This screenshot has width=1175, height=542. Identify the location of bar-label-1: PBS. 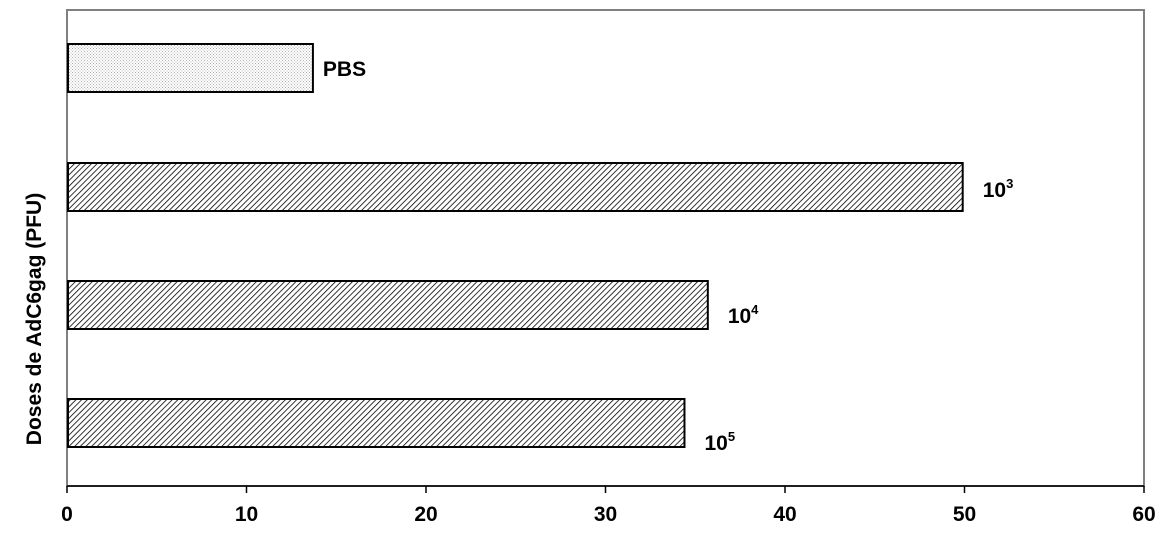
(344, 69).